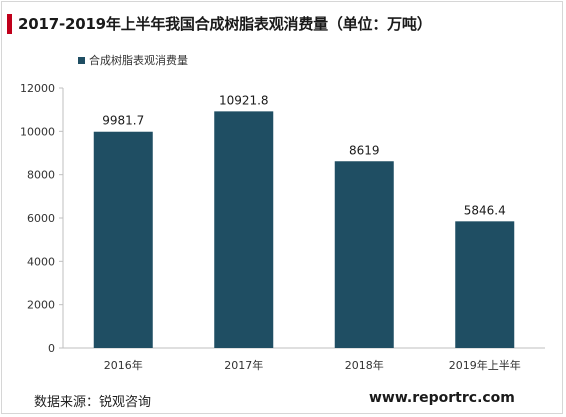  Describe the element at coordinates (51, 348) in the screenshot. I see `y-tick-label: 0` at that location.